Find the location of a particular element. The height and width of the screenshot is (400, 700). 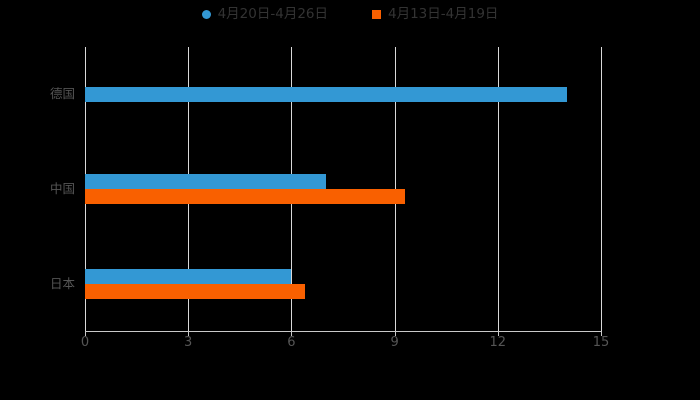

chart-legend: 4月20日-4月26日 4月13日-4月19日 is located at coordinates (350, 14).